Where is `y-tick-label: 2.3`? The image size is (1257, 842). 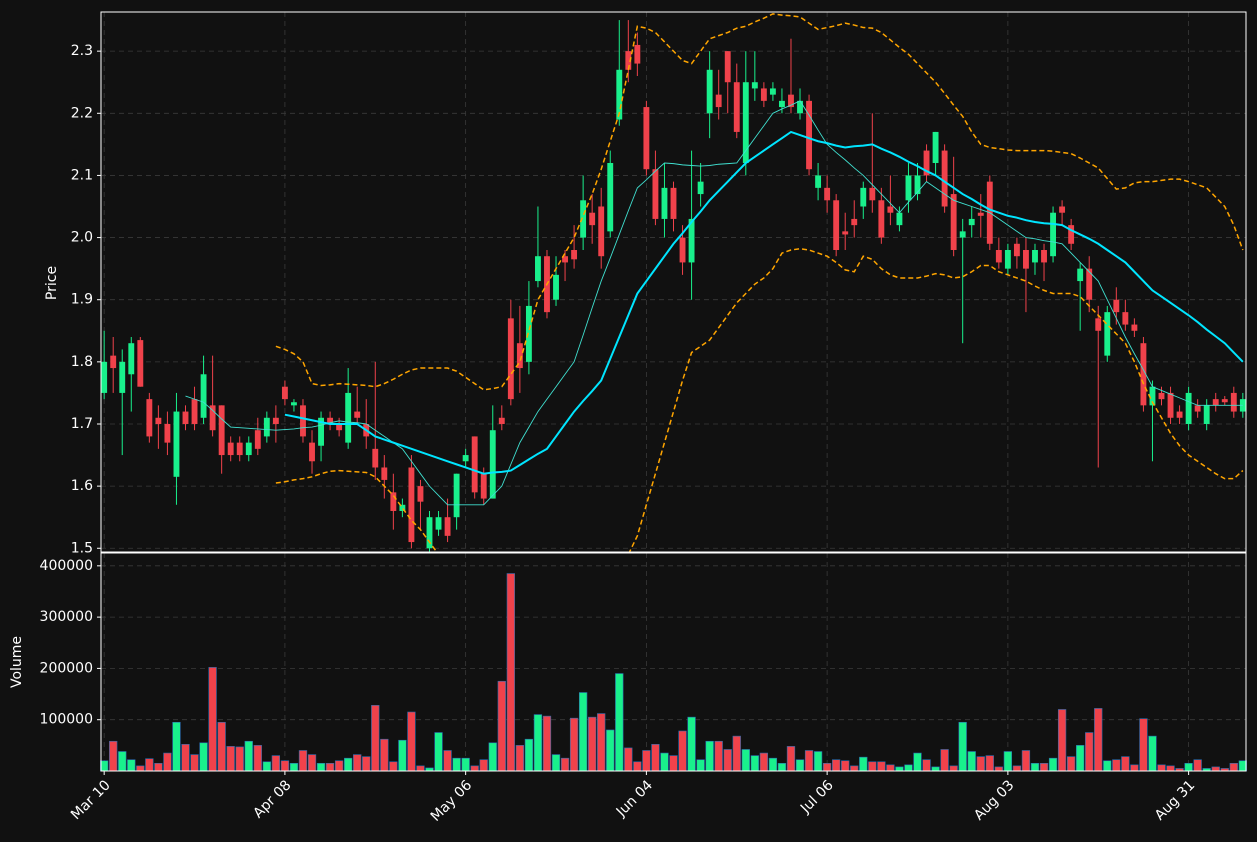 y-tick-label: 2.3 is located at coordinates (82, 51).